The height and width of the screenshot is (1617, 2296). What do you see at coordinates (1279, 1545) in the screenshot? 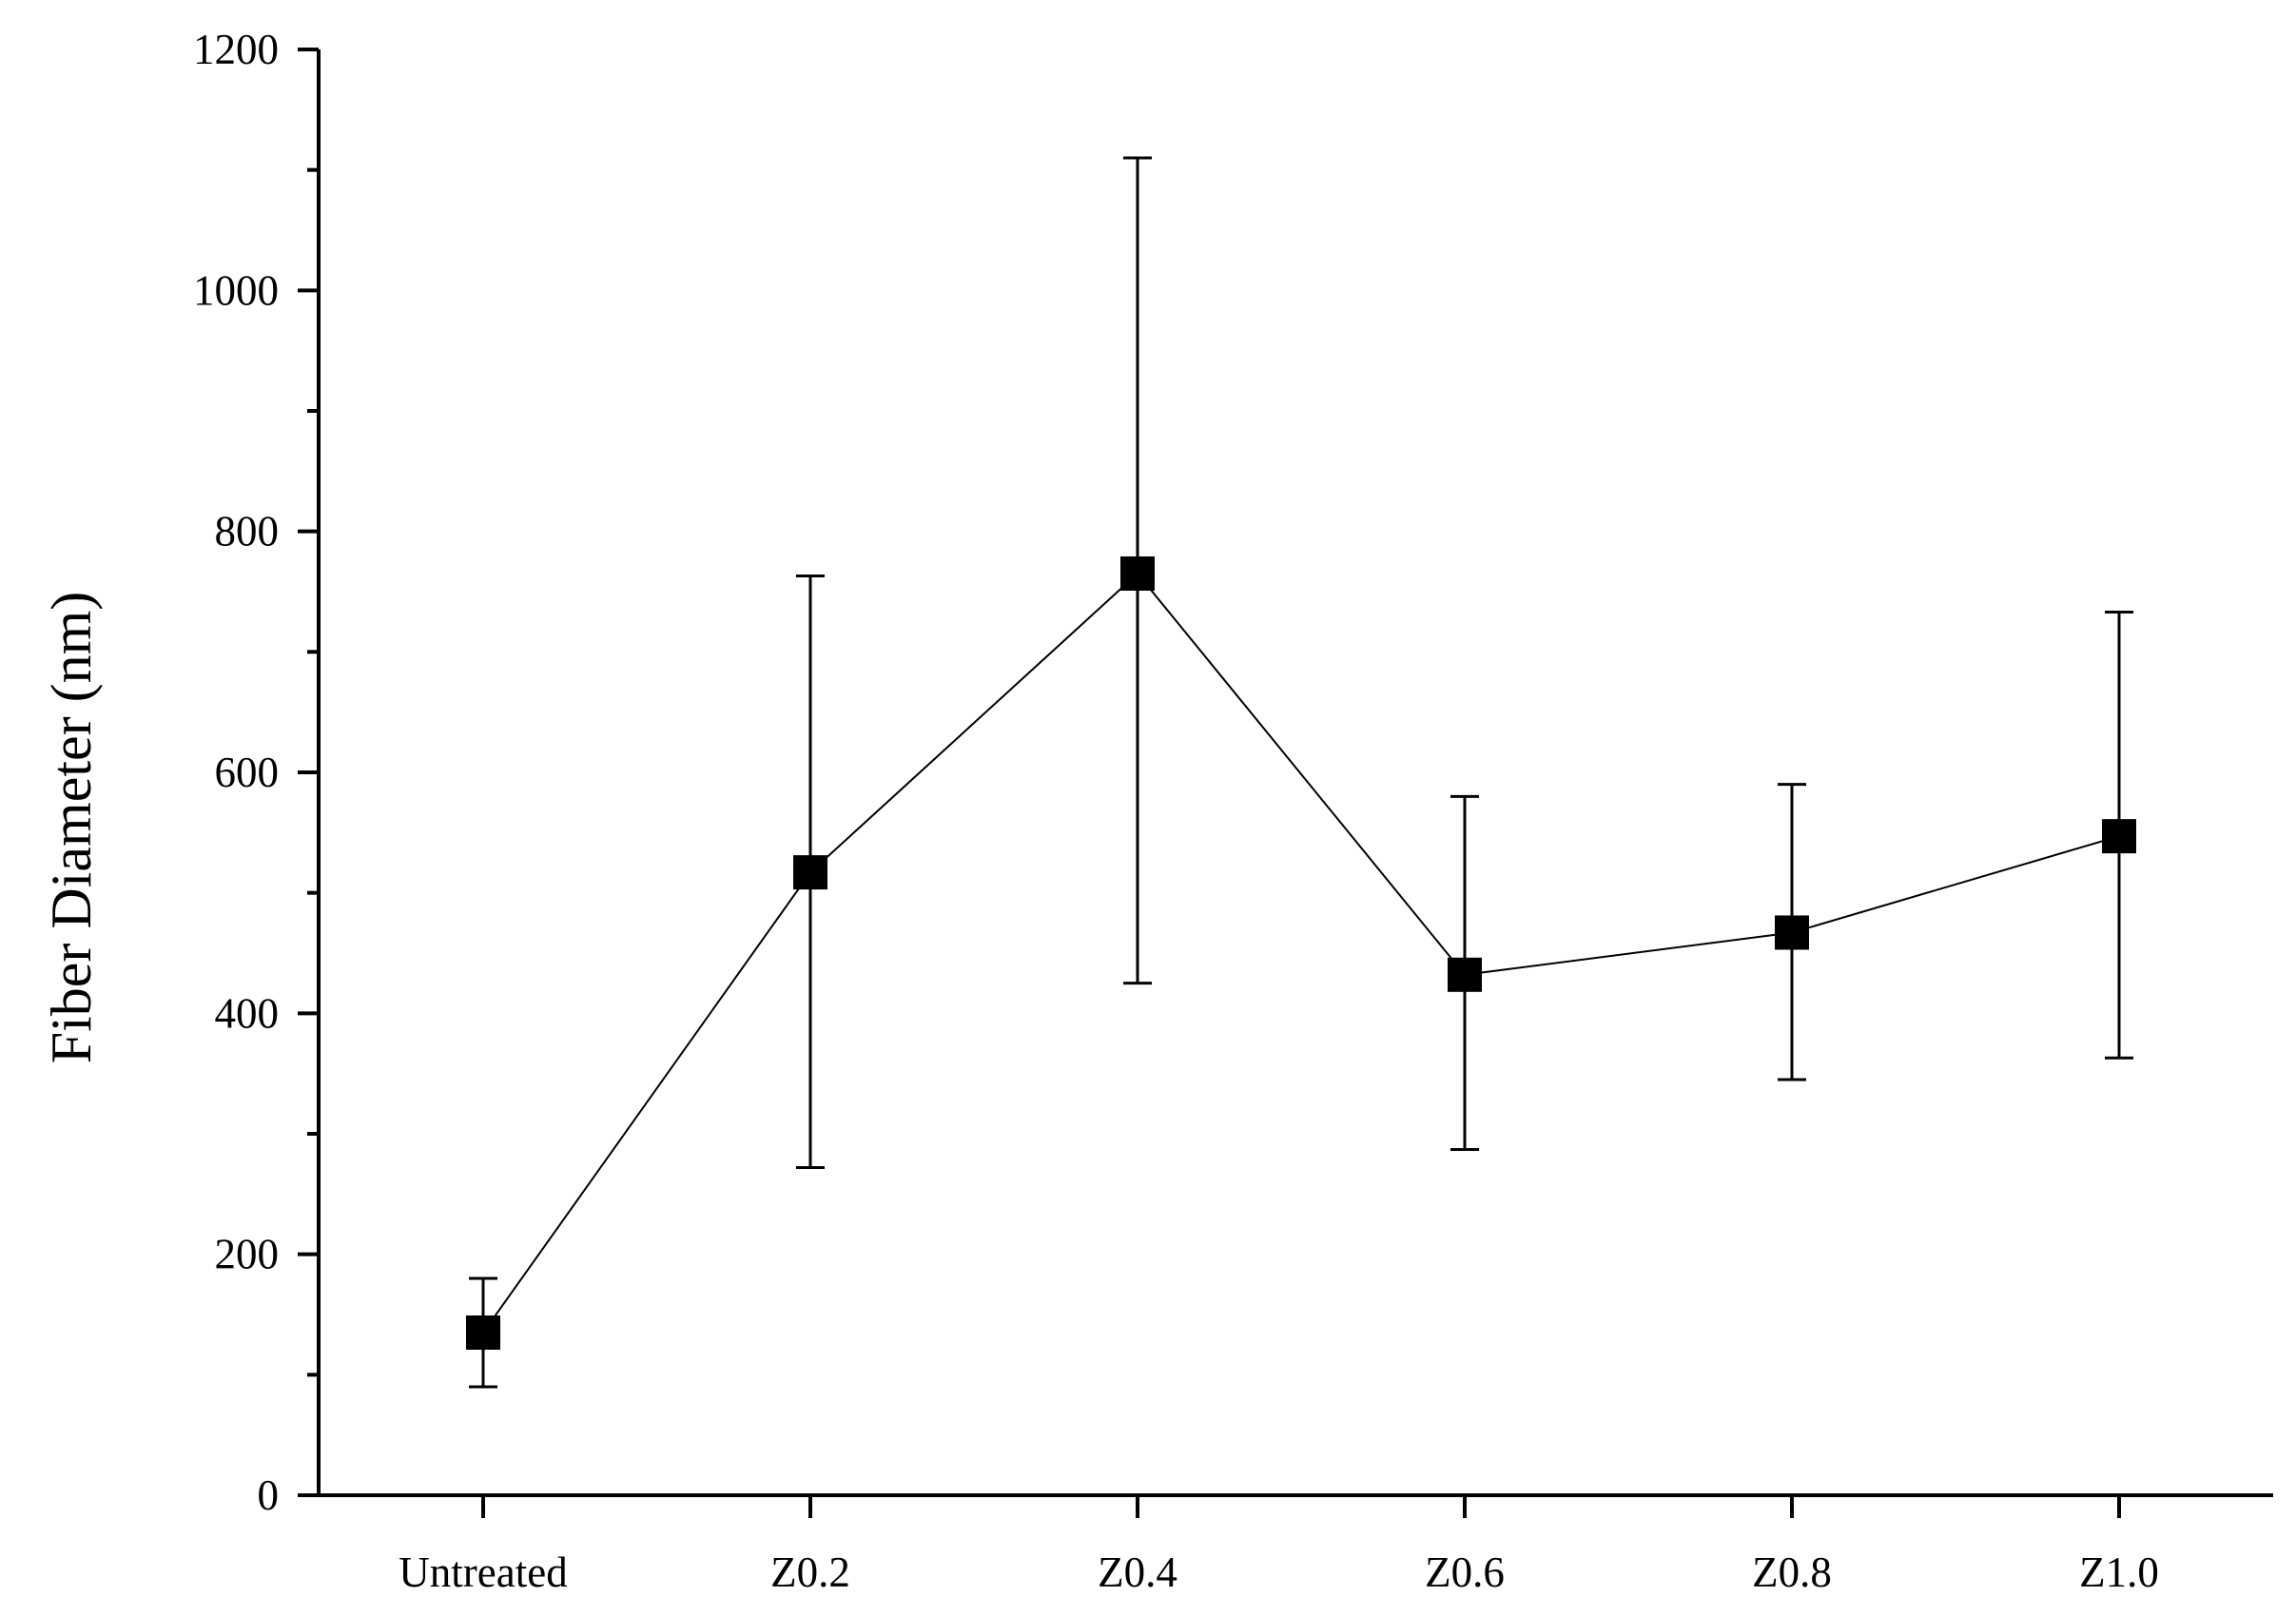
I see `x-axis-ticks: Untreated Z0.2 Z0.4 Z0.6 Z0.8 Z1.0` at bounding box center [1279, 1545].